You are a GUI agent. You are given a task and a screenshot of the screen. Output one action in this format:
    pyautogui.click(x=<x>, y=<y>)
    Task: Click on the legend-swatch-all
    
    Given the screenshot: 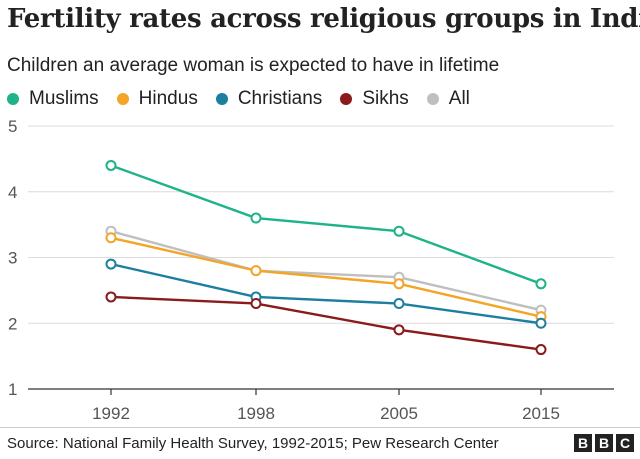 What is the action you would take?
    pyautogui.click(x=432, y=99)
    